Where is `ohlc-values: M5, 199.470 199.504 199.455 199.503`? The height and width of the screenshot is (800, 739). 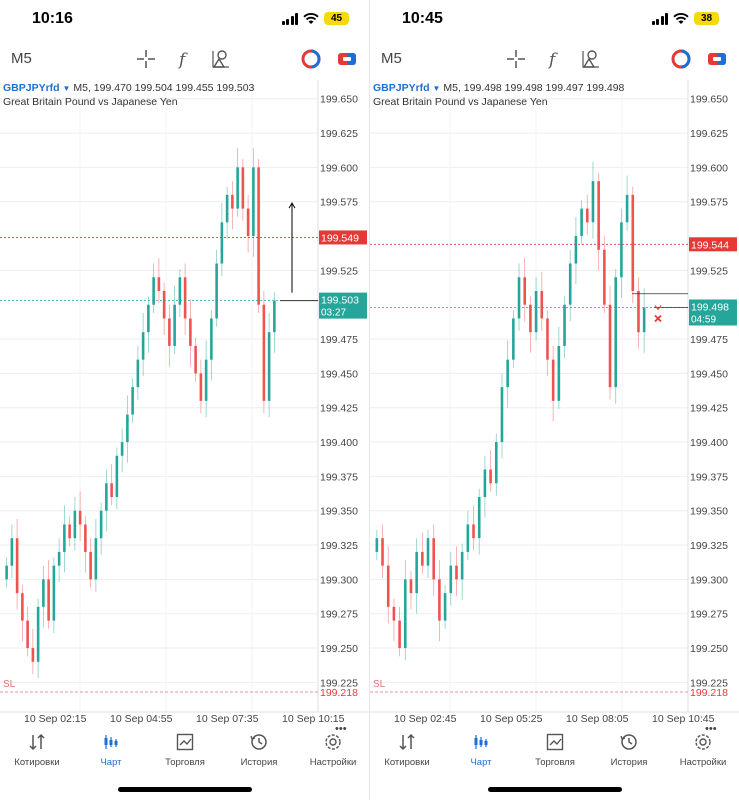 ohlc-values: M5, 199.470 199.504 199.455 199.503 is located at coordinates (164, 88).